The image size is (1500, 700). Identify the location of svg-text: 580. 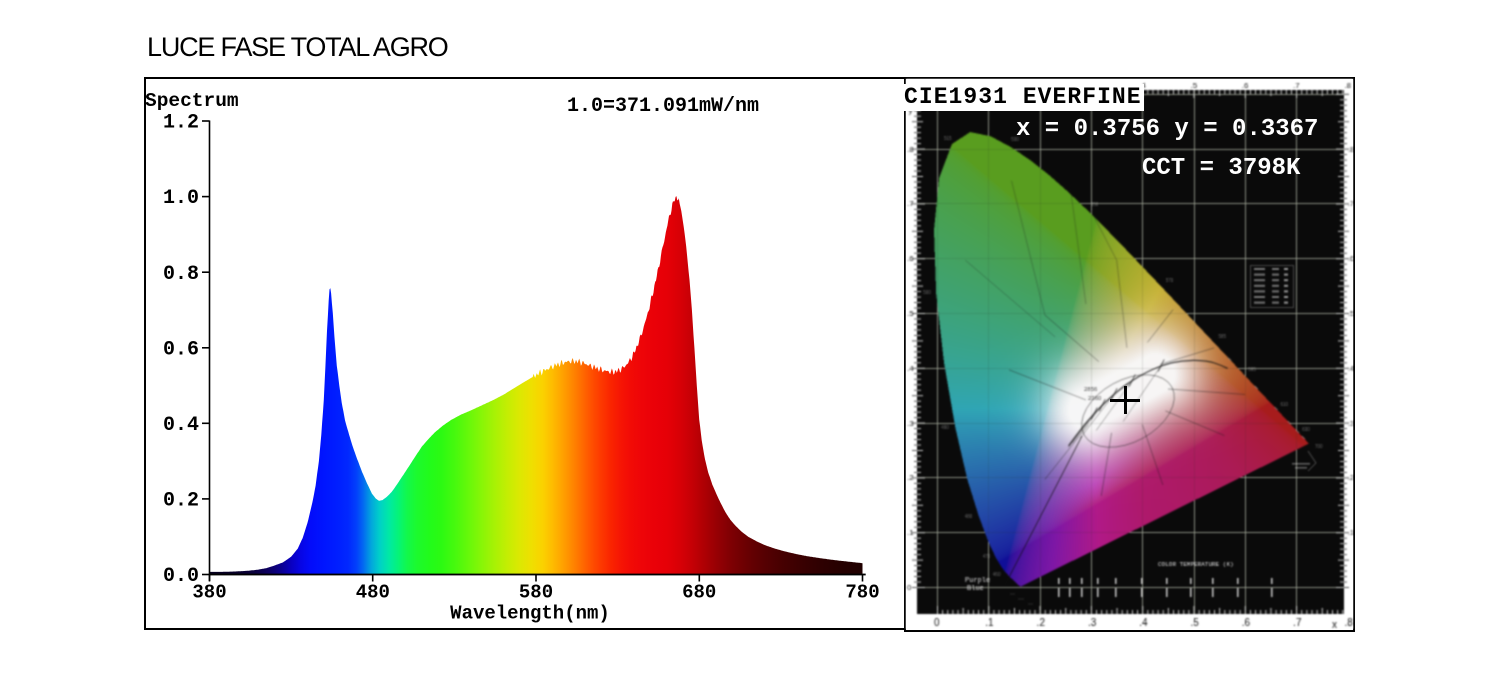
(536, 593).